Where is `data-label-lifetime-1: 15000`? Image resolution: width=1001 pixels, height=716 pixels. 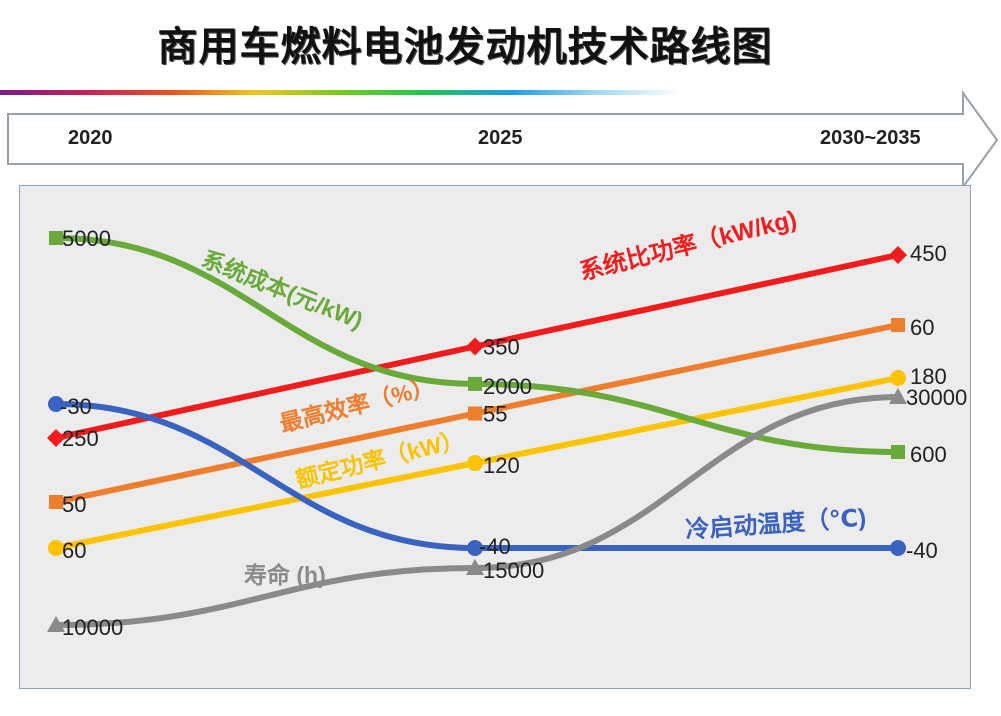 data-label-lifetime-1: 15000 is located at coordinates (513, 570).